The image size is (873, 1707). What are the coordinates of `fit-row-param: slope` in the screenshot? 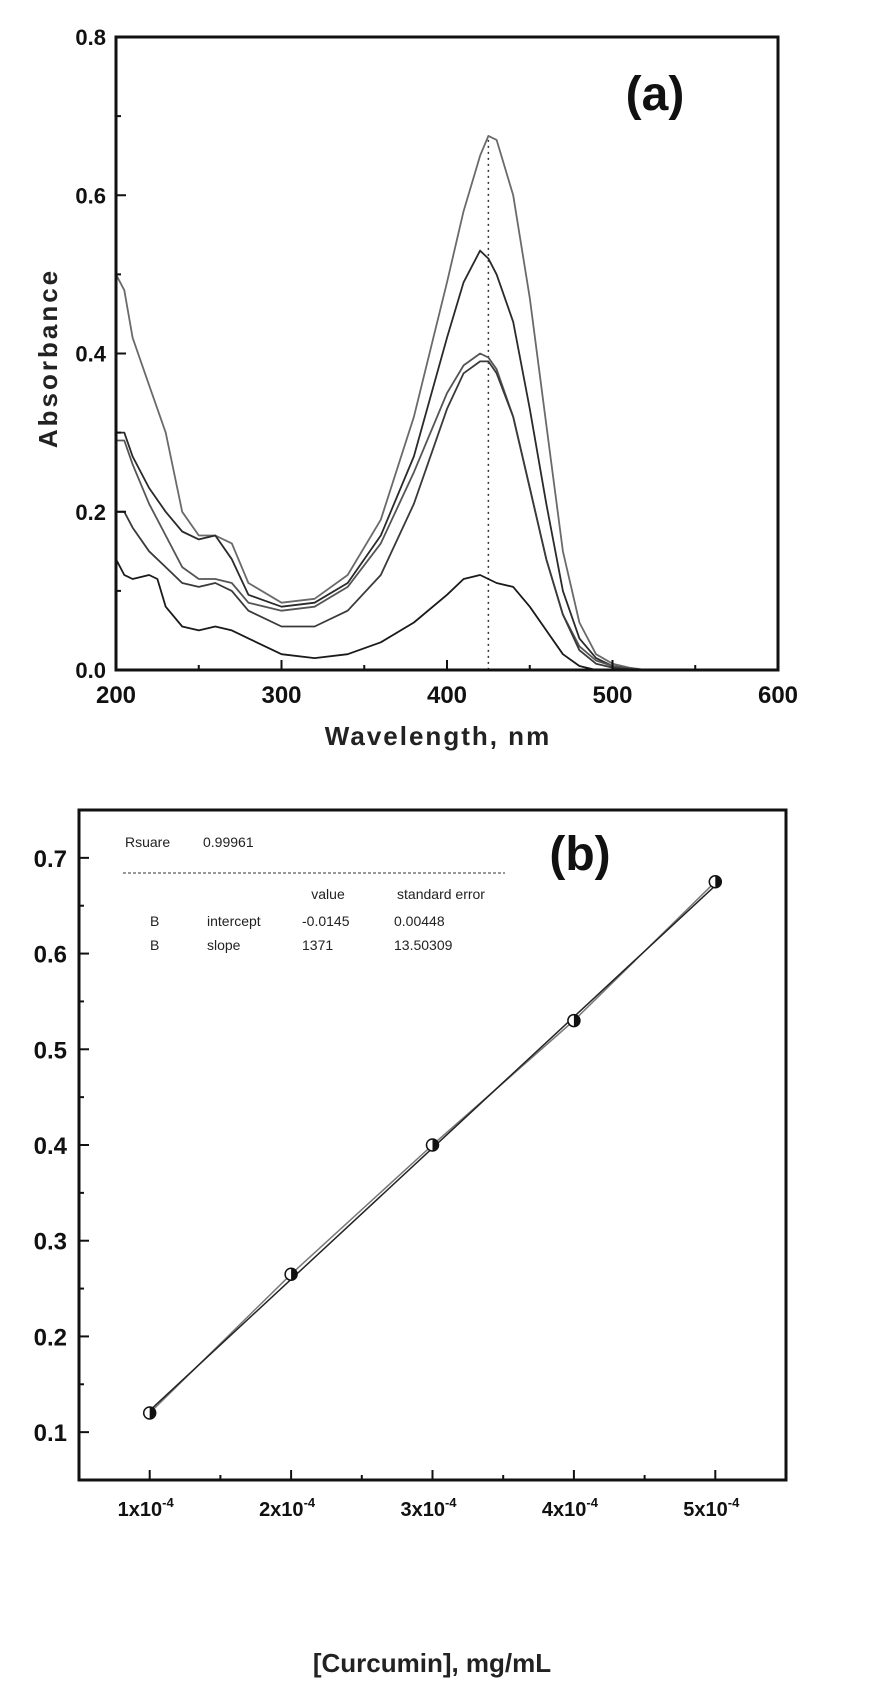 It's located at (224, 945).